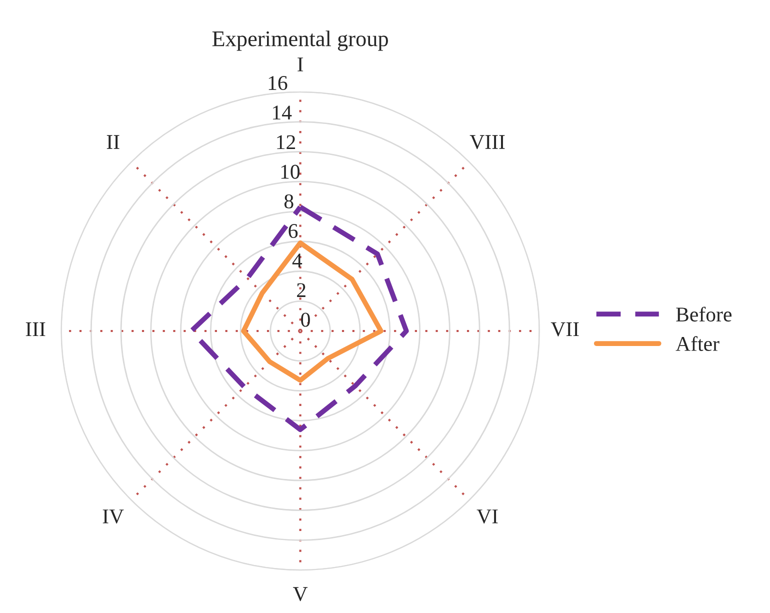 Image resolution: width=770 pixels, height=613 pixels. Describe the element at coordinates (301, 65) in the screenshot. I see `spoke-label: I` at that location.